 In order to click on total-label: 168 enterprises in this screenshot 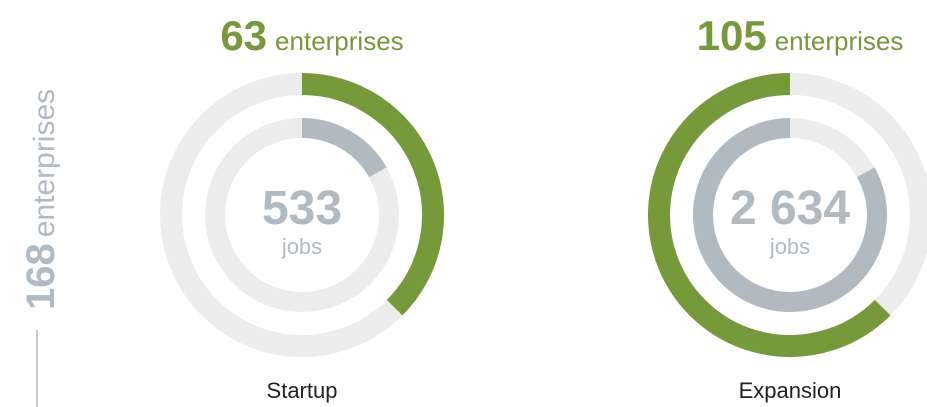, I will do `click(41, 199)`.